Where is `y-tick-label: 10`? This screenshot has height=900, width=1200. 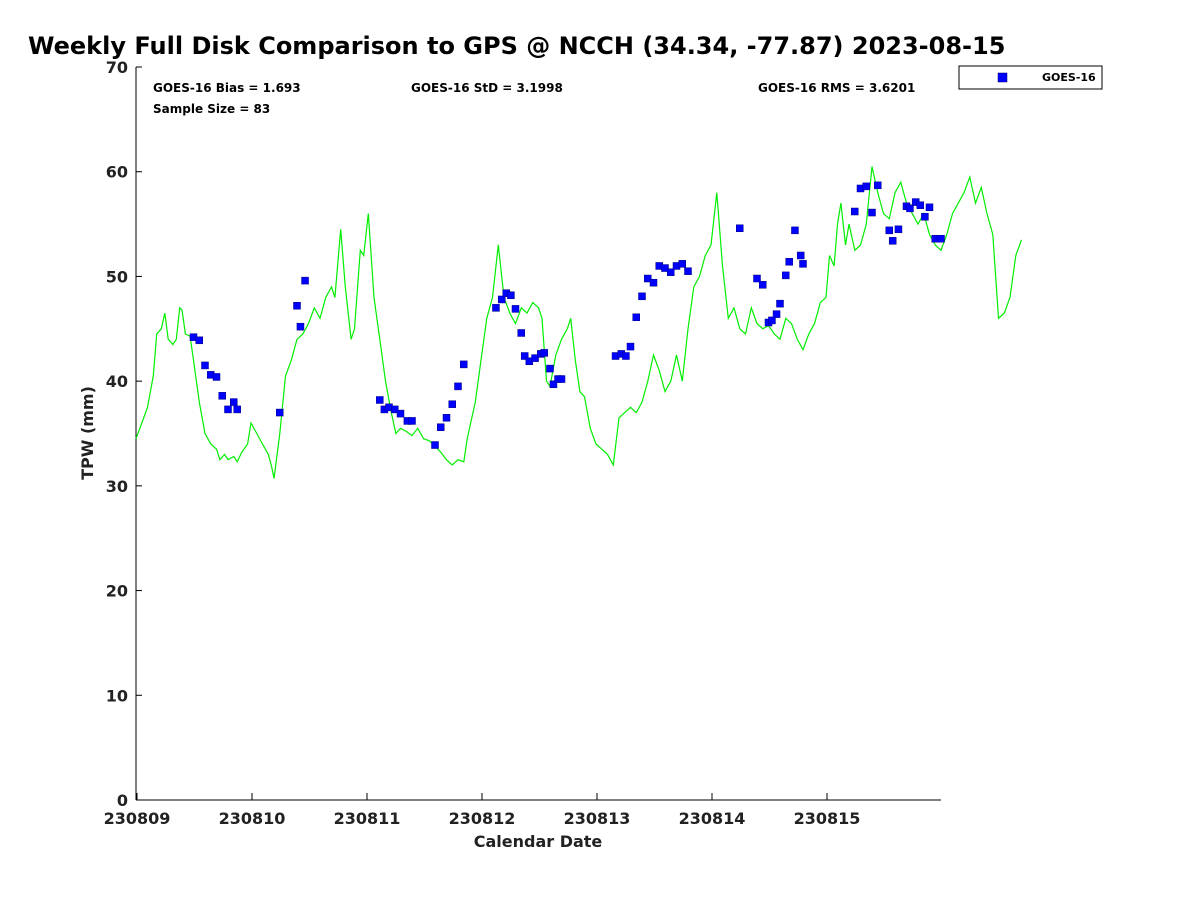
y-tick-label: 10 is located at coordinates (117, 695).